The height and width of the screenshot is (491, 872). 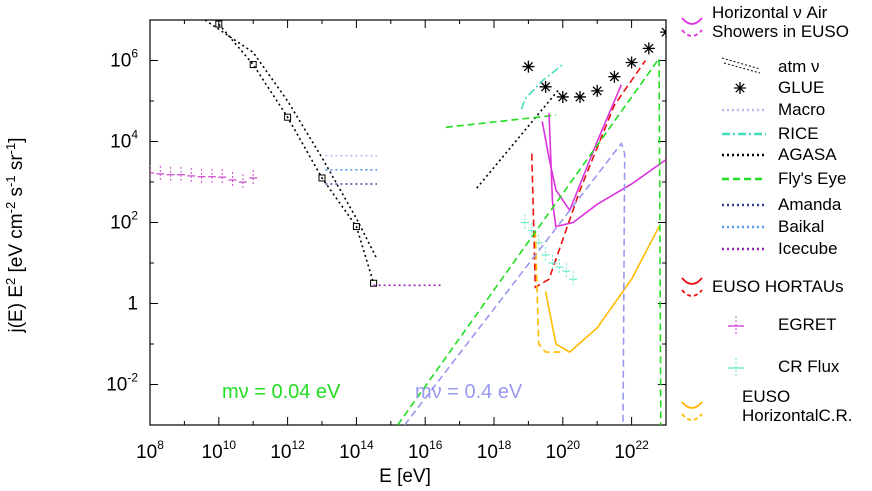 What do you see at coordinates (15, 236) in the screenshot?
I see `y-axis-title: j(E) E2 [eV cm-2 s-1 sr-1]` at bounding box center [15, 236].